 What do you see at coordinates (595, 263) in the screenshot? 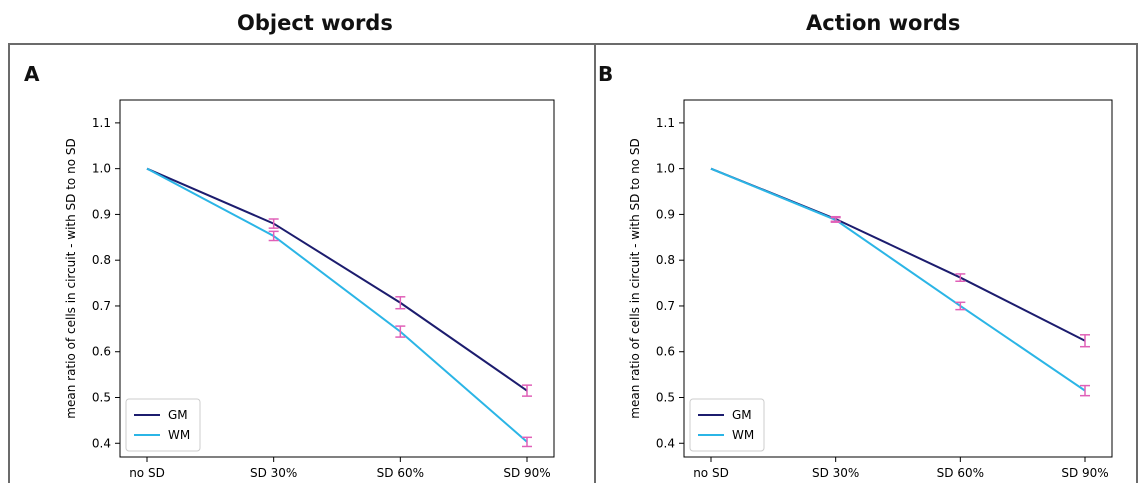
I see `panel-divider` at bounding box center [595, 263].